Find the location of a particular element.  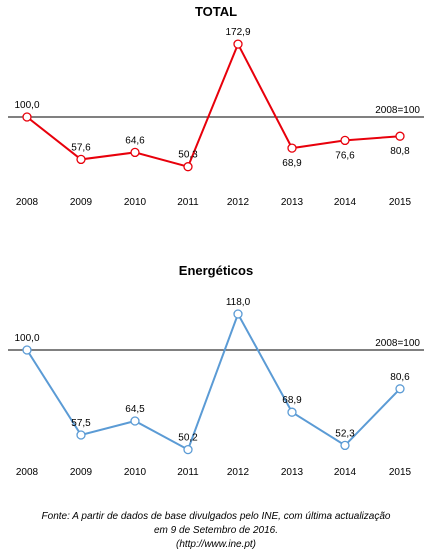

energeticos-point-2014 is located at coordinates (345, 445).